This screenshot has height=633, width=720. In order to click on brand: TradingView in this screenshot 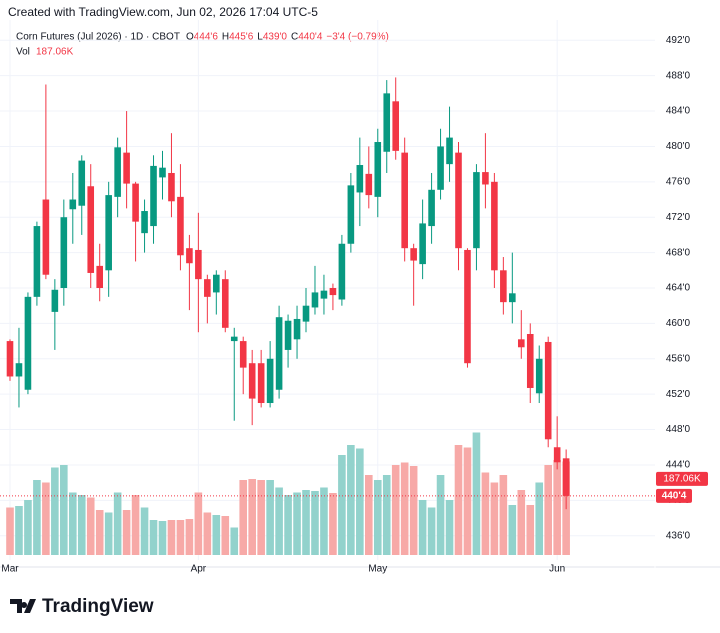, I will do `click(82, 606)`.